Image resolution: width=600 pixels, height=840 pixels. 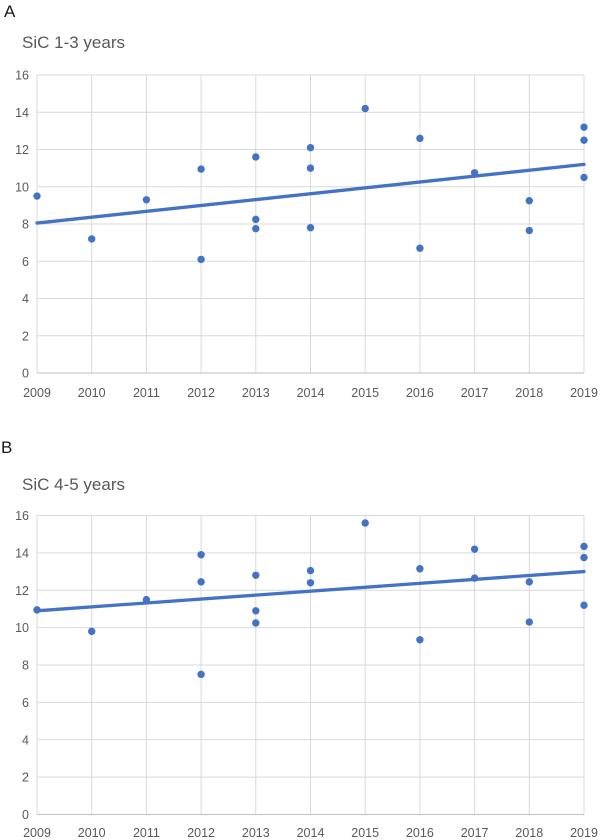 I want to click on chart-b-title: SiC 4-5 years, so click(x=73, y=484).